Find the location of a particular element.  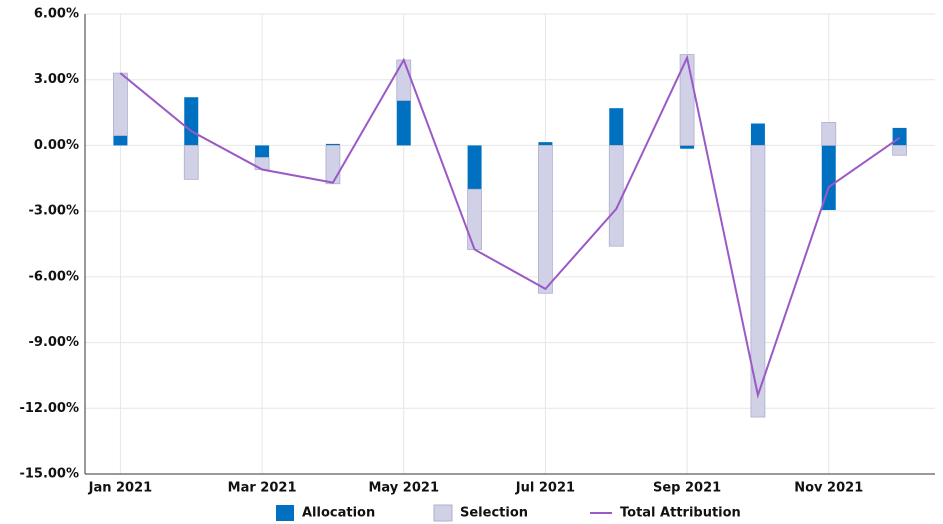

legend-label: Allocation is located at coordinates (338, 513).